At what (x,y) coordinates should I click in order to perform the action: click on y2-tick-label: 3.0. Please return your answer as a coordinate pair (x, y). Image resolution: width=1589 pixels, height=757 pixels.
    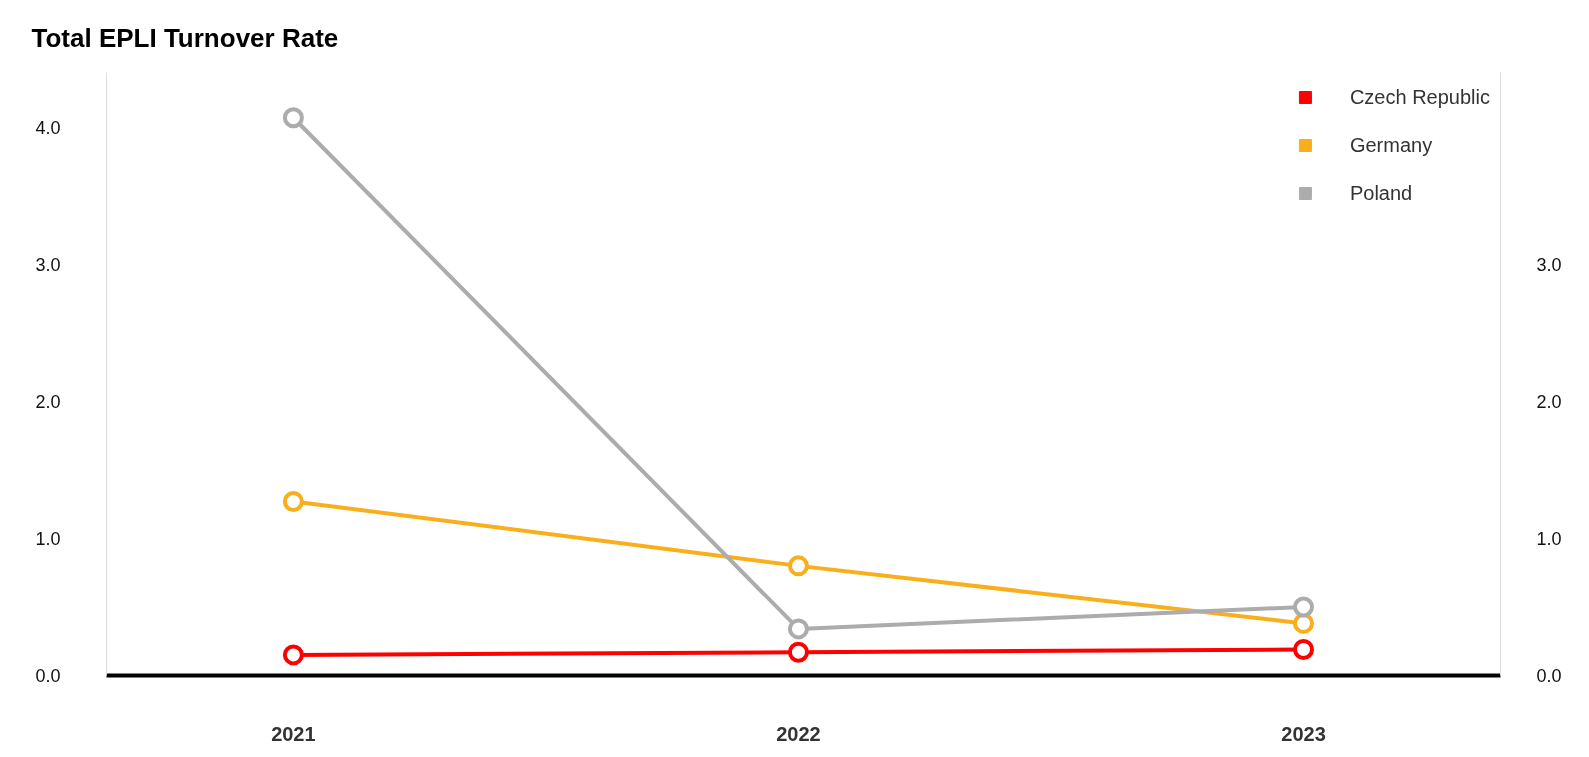
    Looking at the image, I should click on (1549, 264).